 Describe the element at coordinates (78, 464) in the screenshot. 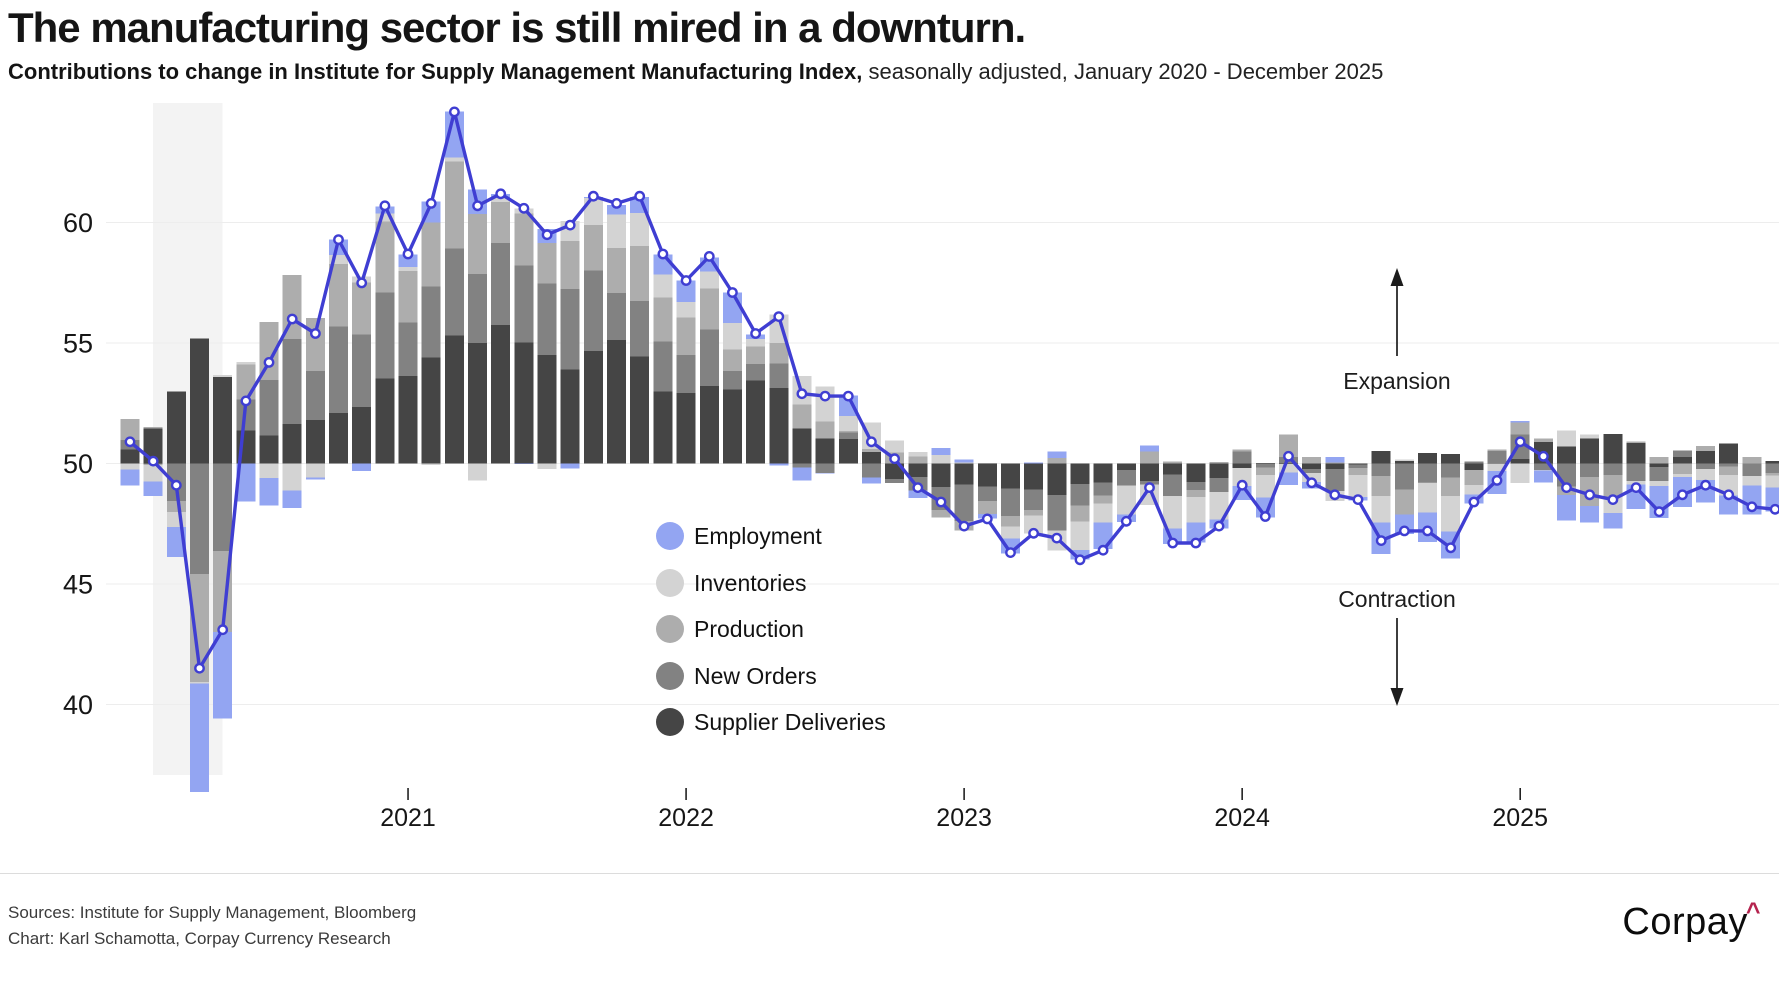

I see `y-axis-label-50: 50` at that location.